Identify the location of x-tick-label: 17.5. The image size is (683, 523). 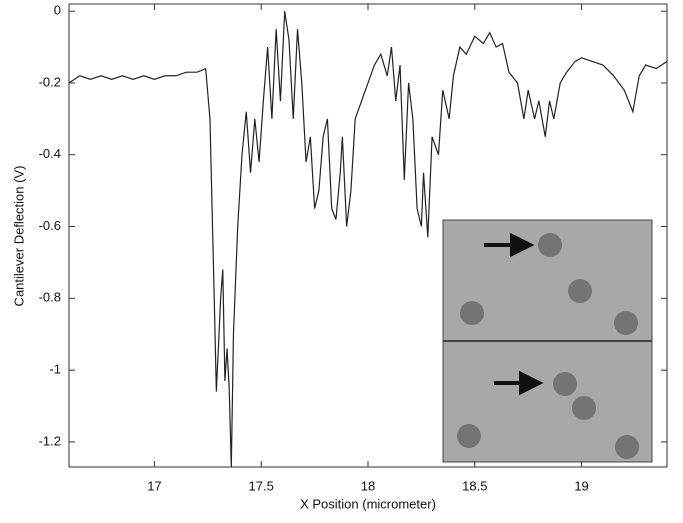
(261, 485).